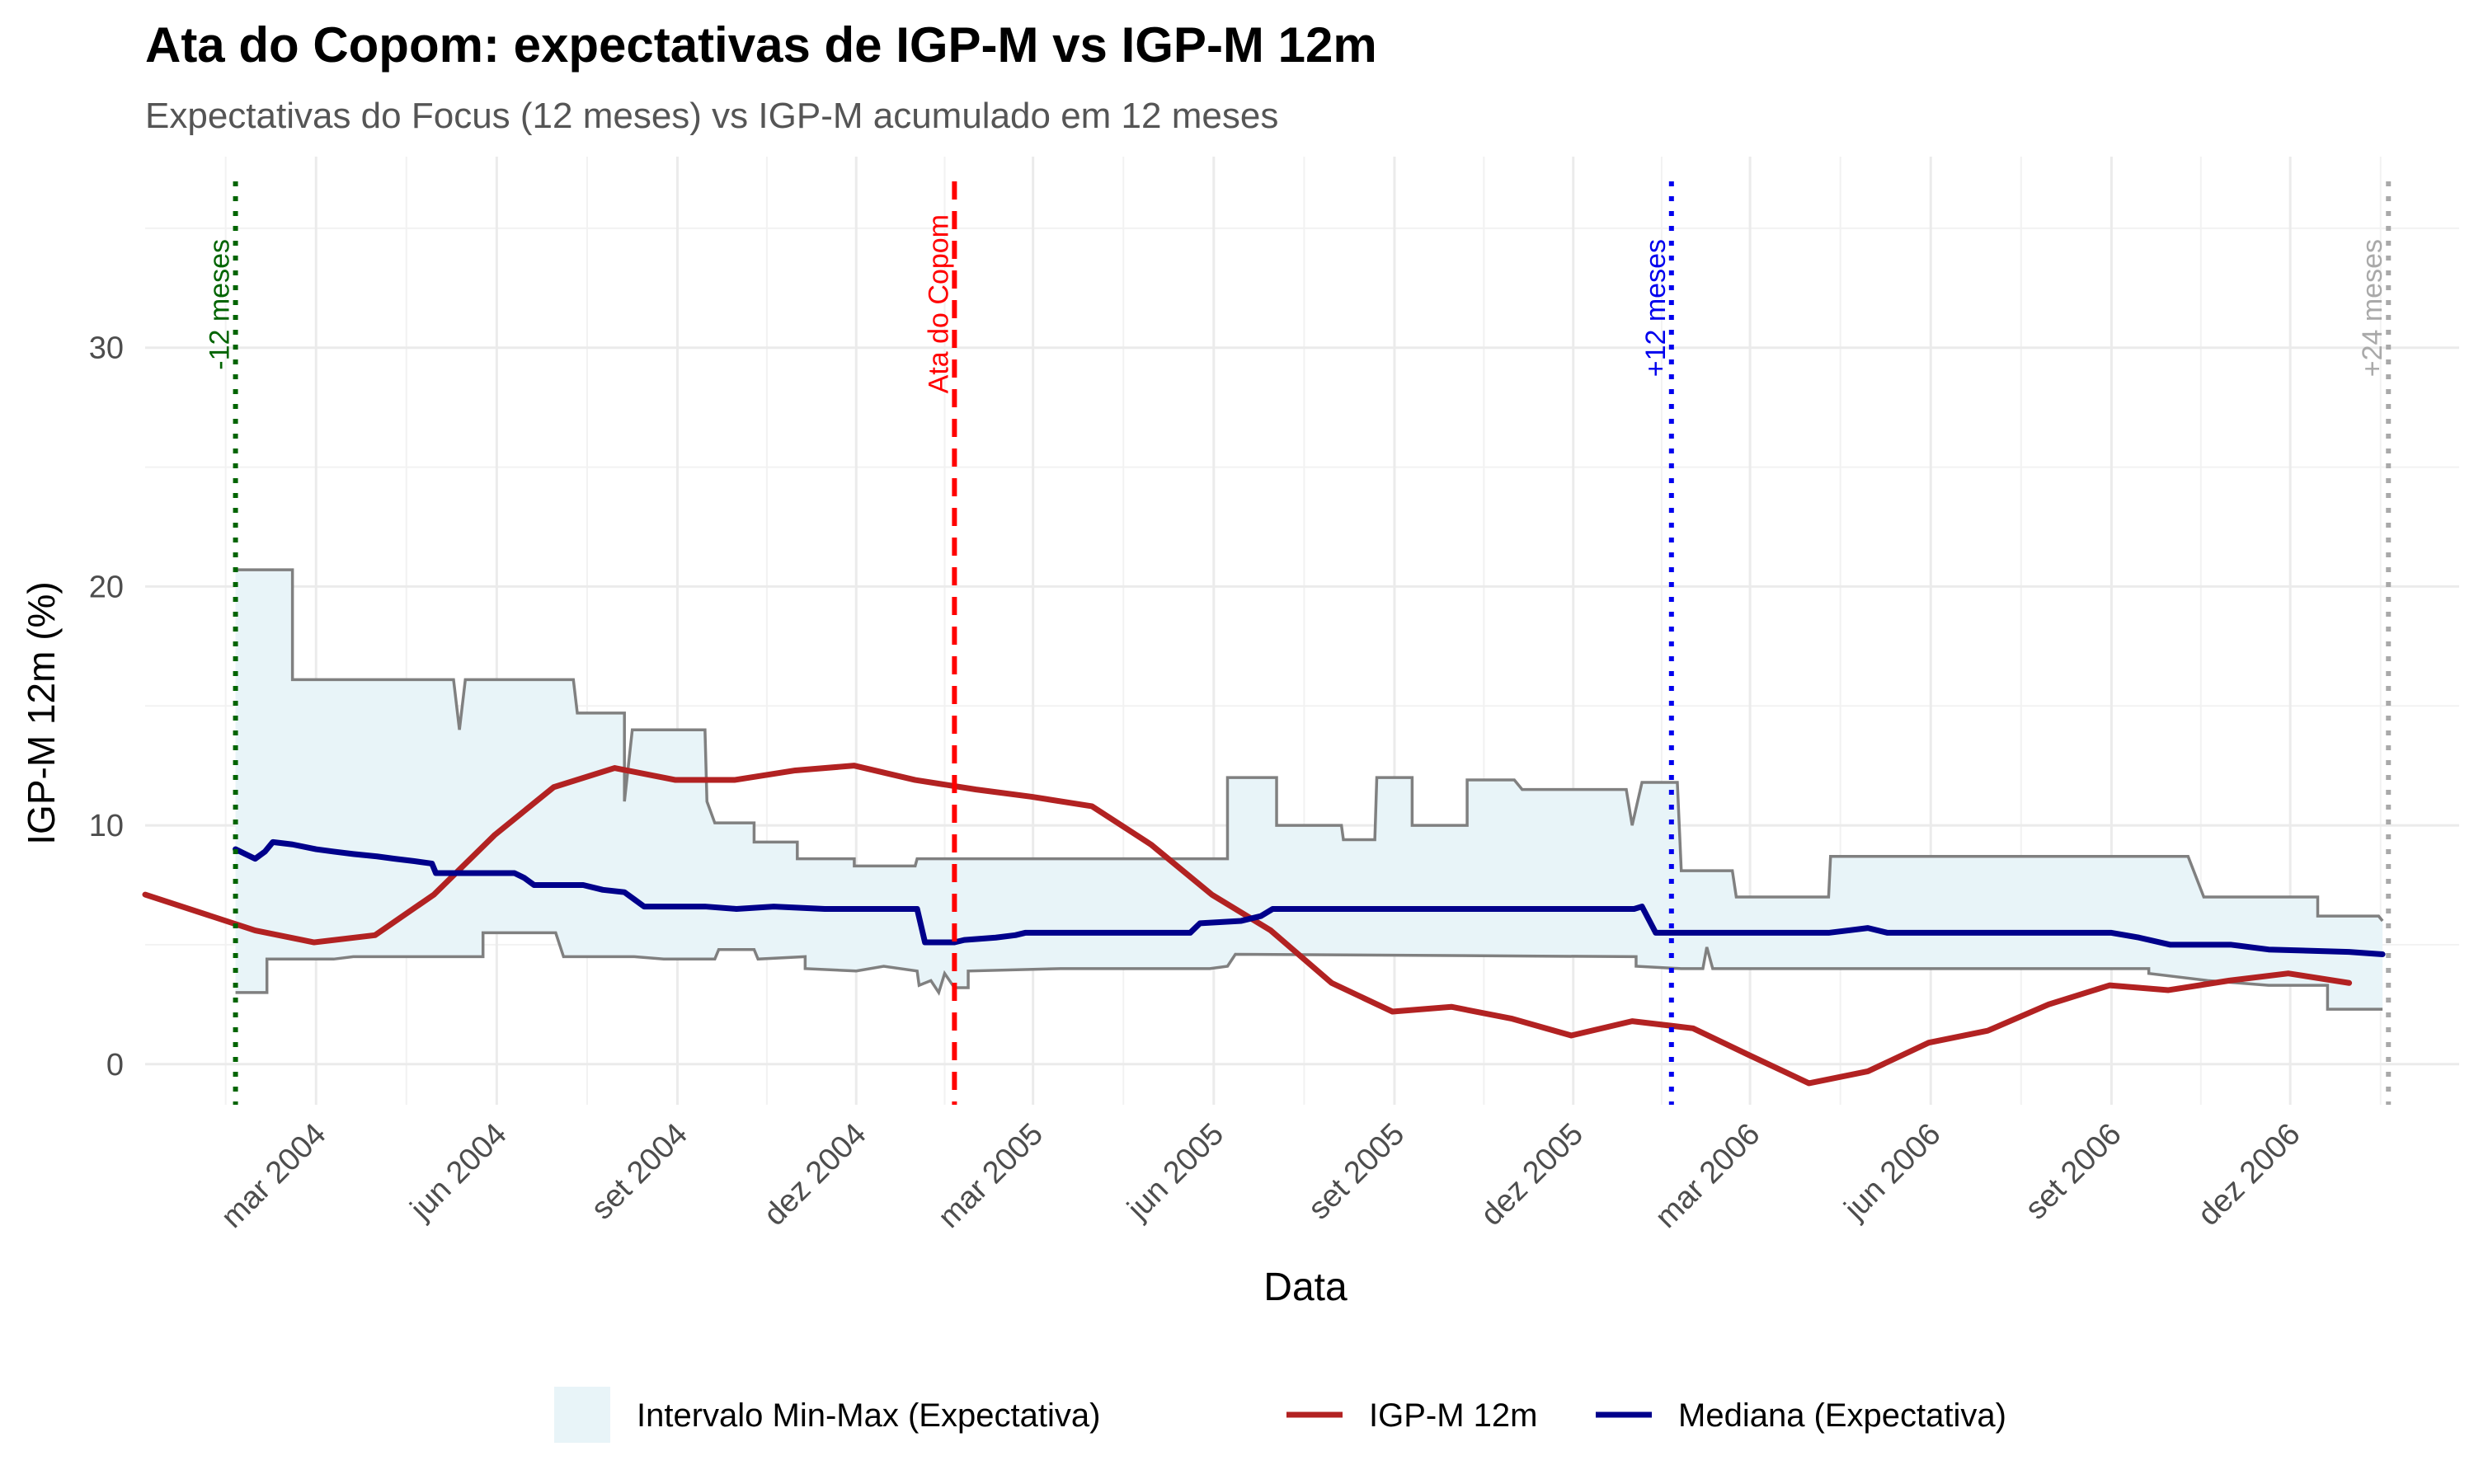  What do you see at coordinates (639, 1172) in the screenshot?
I see `x-tick-label: set 2004` at bounding box center [639, 1172].